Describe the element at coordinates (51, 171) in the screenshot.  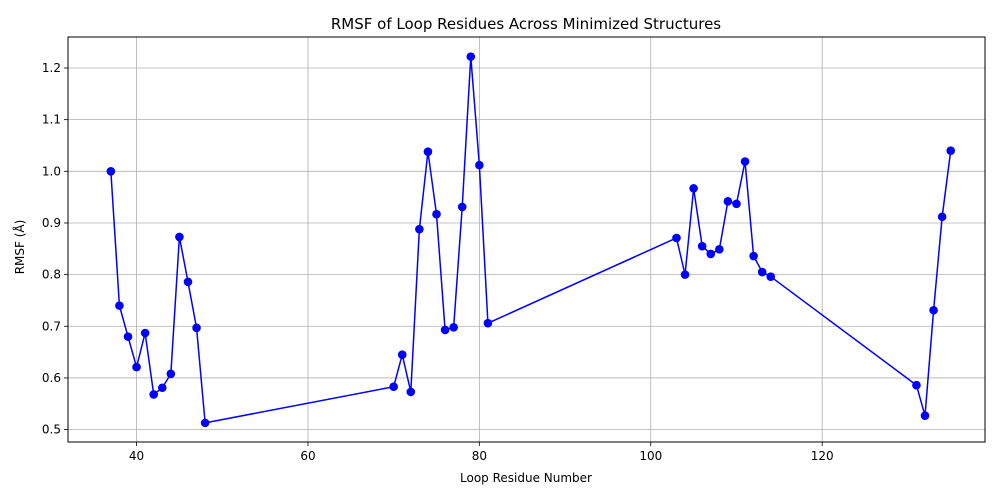
I see `y-tick-label: 1.0` at that location.